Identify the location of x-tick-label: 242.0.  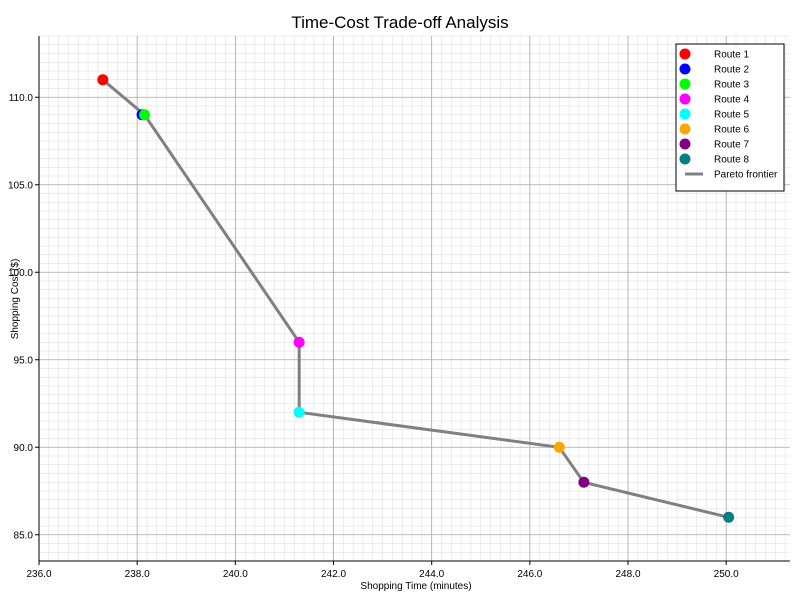
(333, 574).